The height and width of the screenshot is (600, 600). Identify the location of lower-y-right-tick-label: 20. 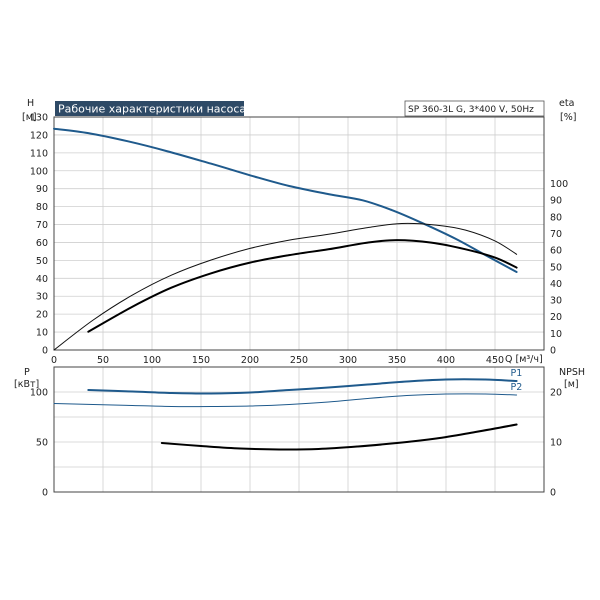
(556, 393).